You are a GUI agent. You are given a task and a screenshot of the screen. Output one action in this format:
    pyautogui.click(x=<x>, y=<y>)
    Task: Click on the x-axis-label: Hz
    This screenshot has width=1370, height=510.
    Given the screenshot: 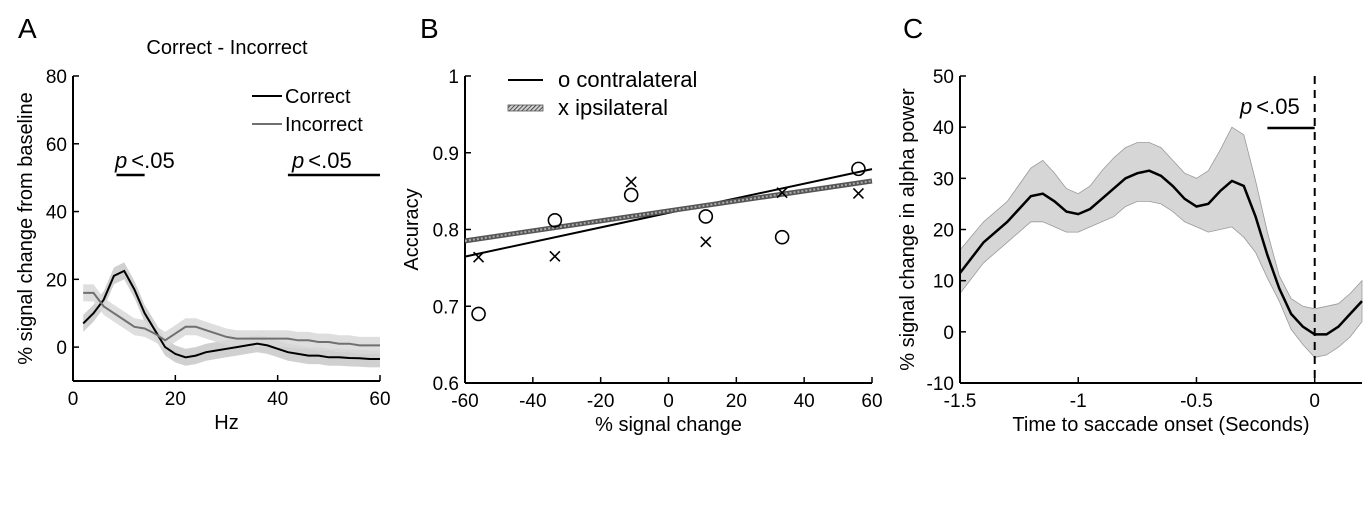 What is the action you would take?
    pyautogui.click(x=226, y=423)
    